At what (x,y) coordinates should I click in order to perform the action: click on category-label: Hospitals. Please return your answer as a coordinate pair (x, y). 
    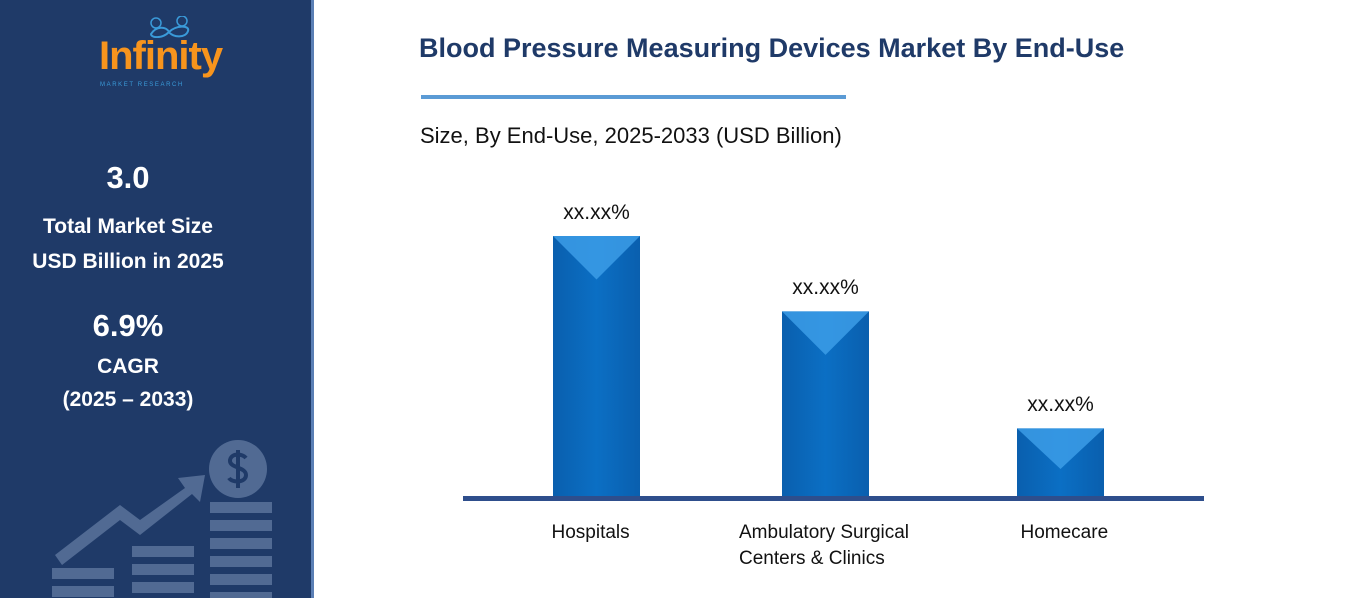
    Looking at the image, I should click on (591, 533).